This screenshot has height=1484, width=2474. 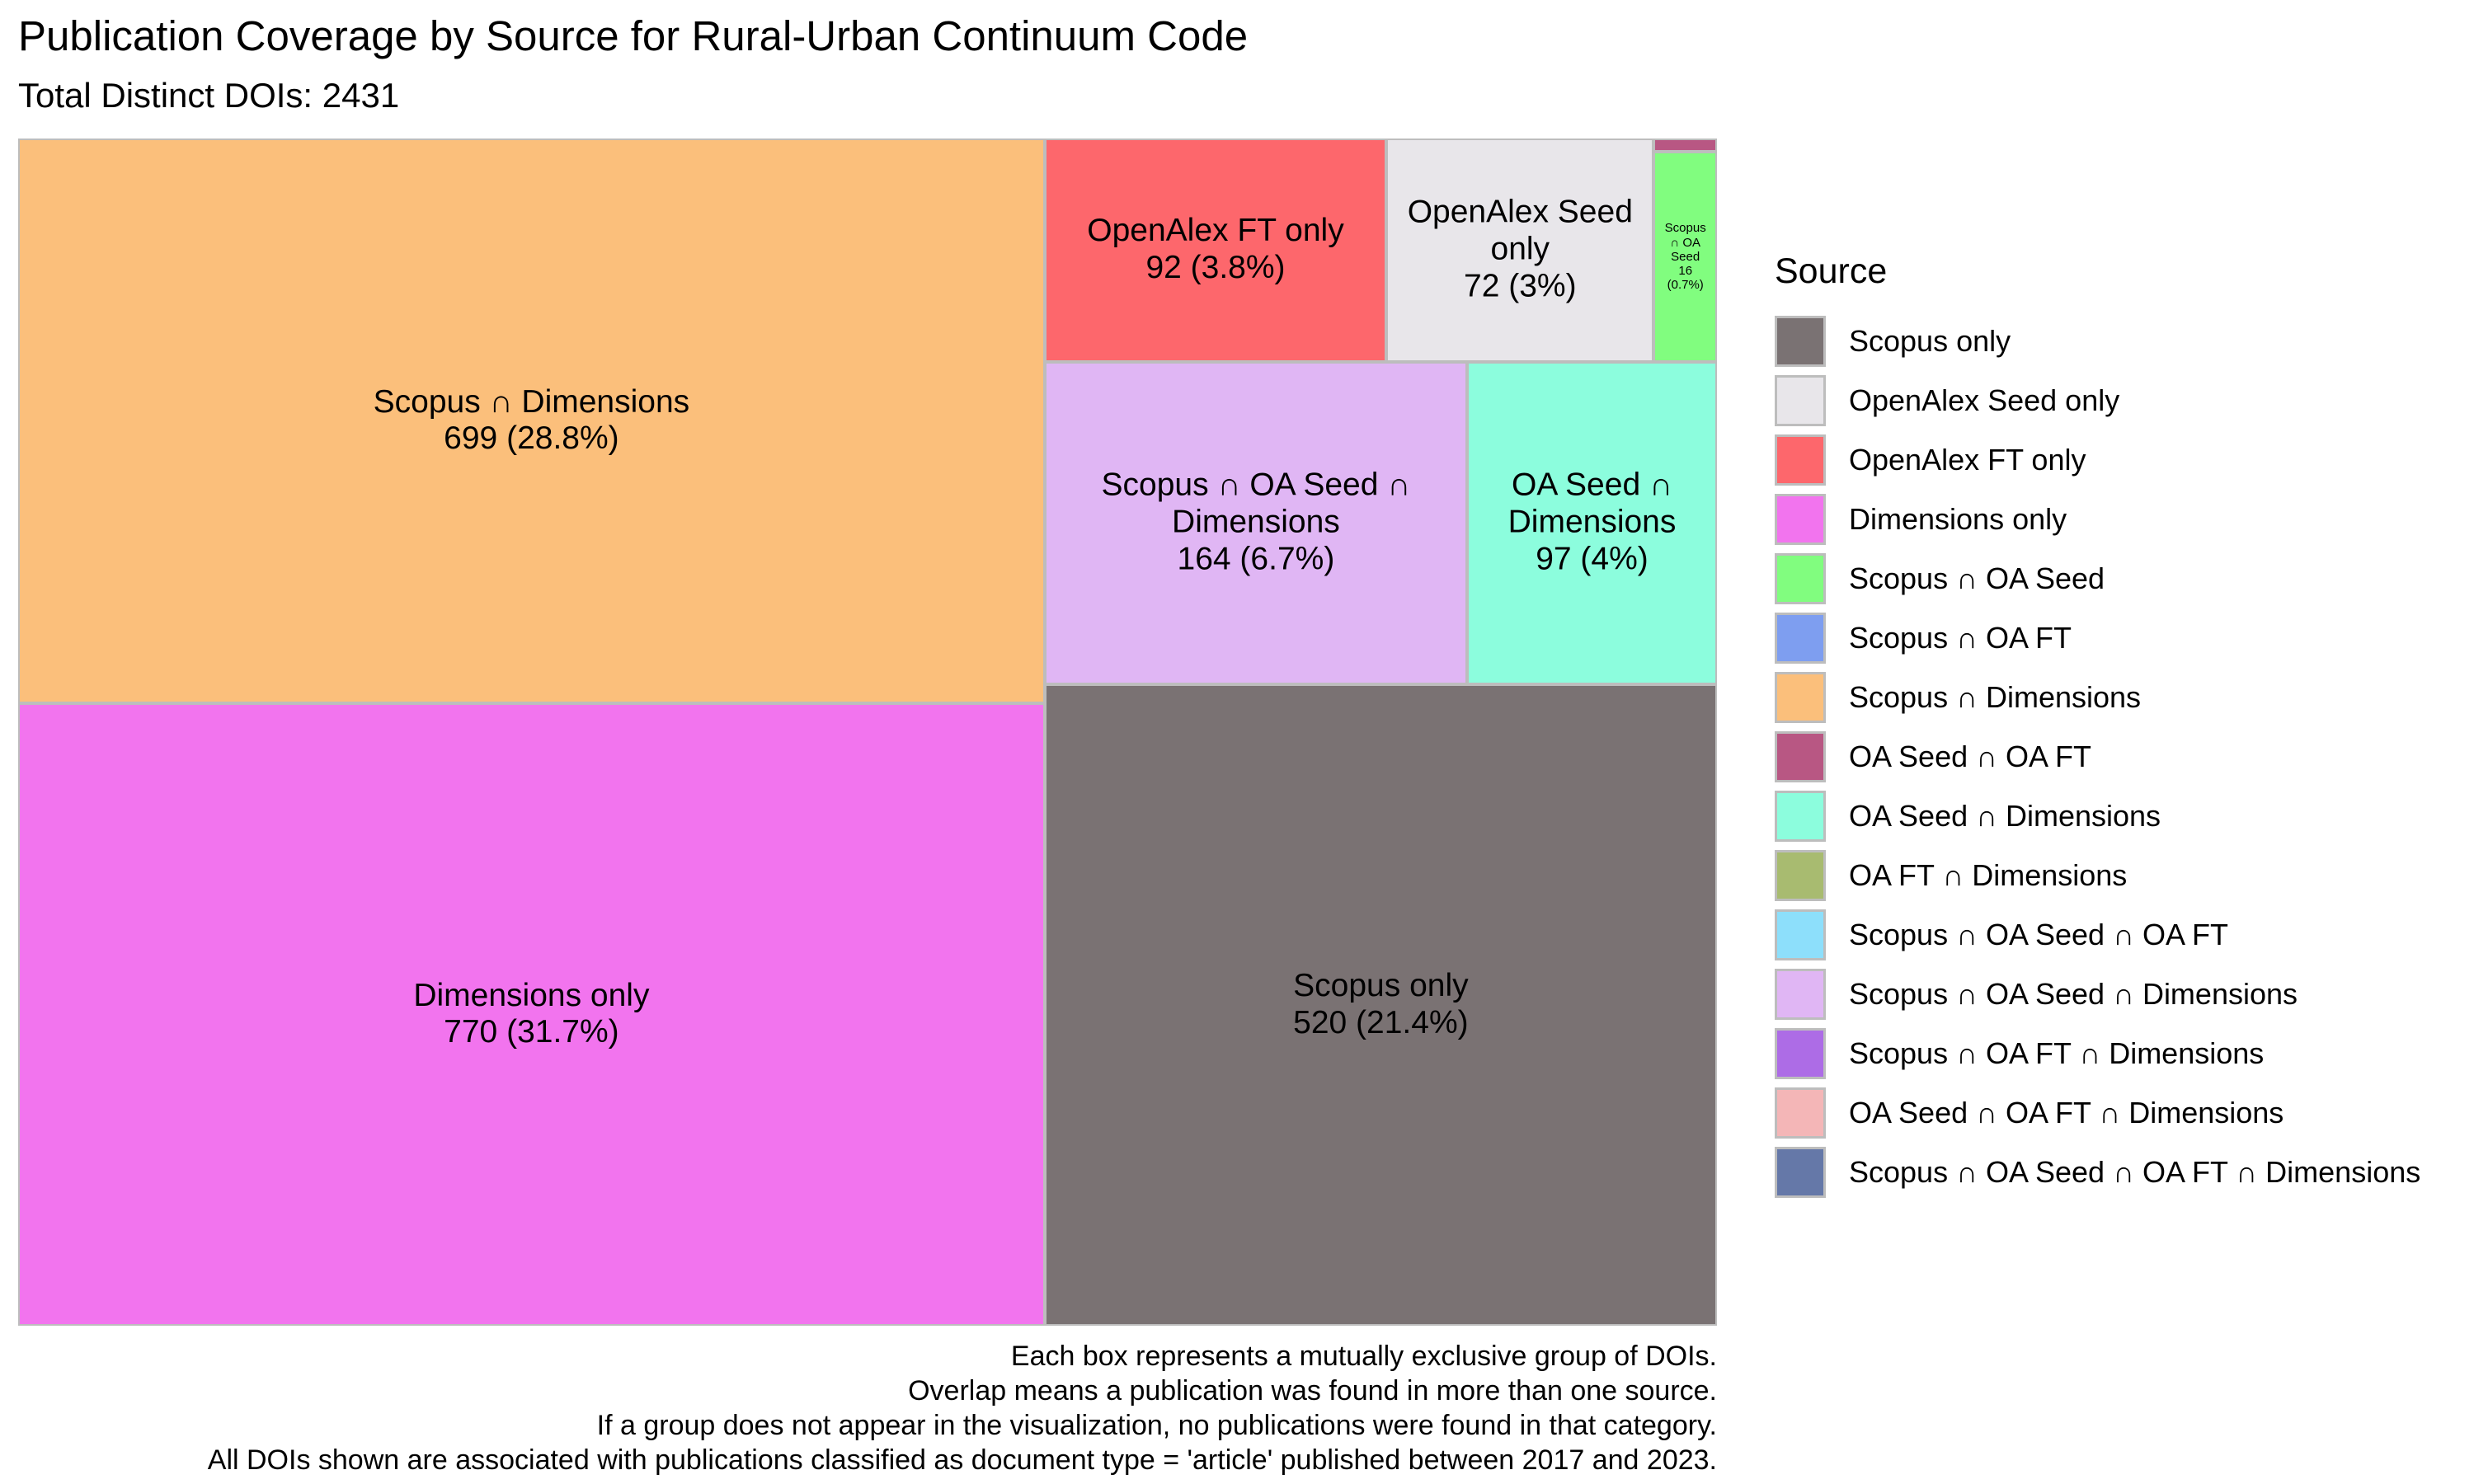 I want to click on tile-label: OA Seed ∩ Dimensions 97 (4%), so click(x=1592, y=523).